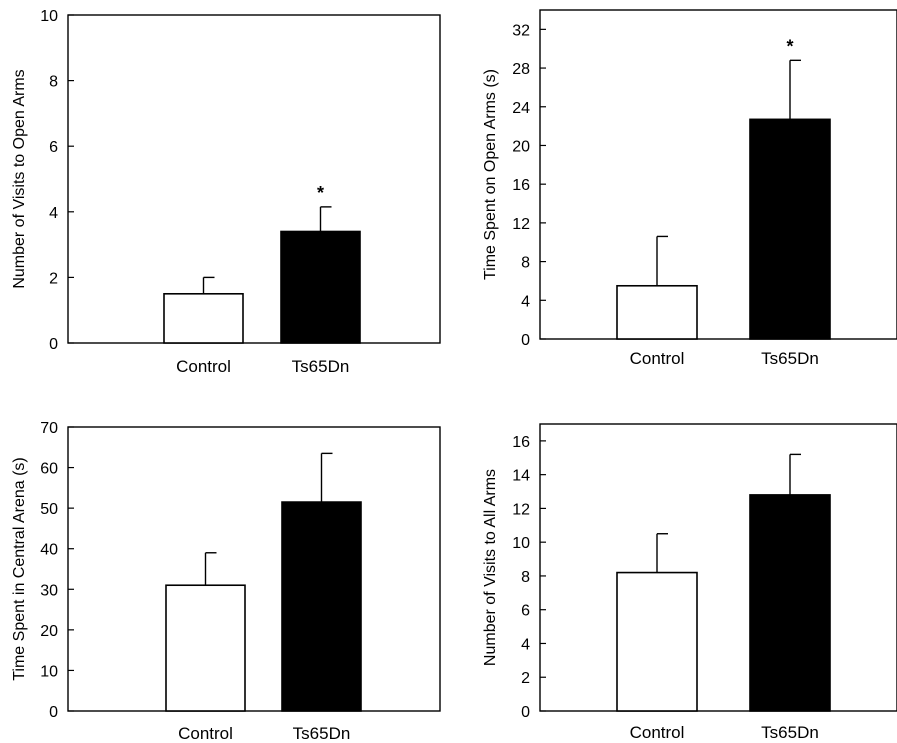  Describe the element at coordinates (19, 569) in the screenshot. I see `y-axis-title: Time Spent in Central Arena (s)` at that location.